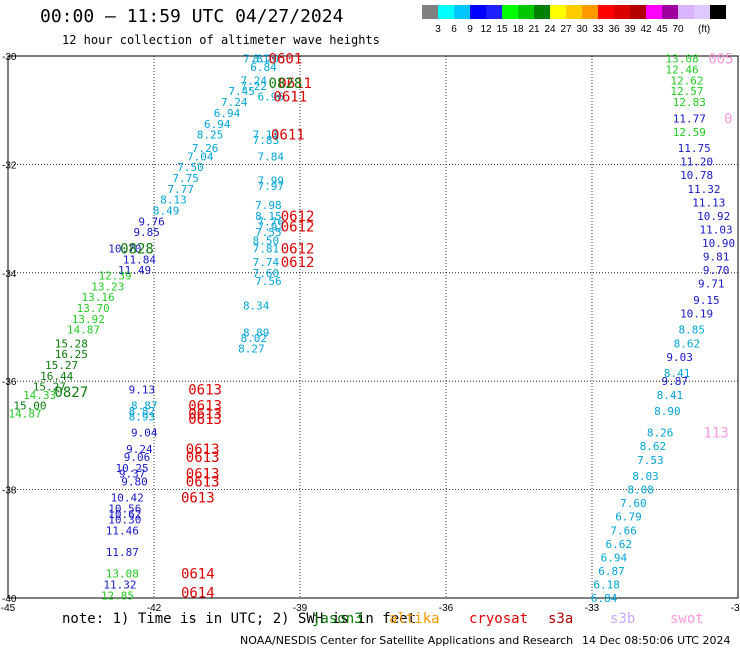 The width and height of the screenshot is (740, 650). I want to click on swh-value-label: 12.57, so click(686, 91).